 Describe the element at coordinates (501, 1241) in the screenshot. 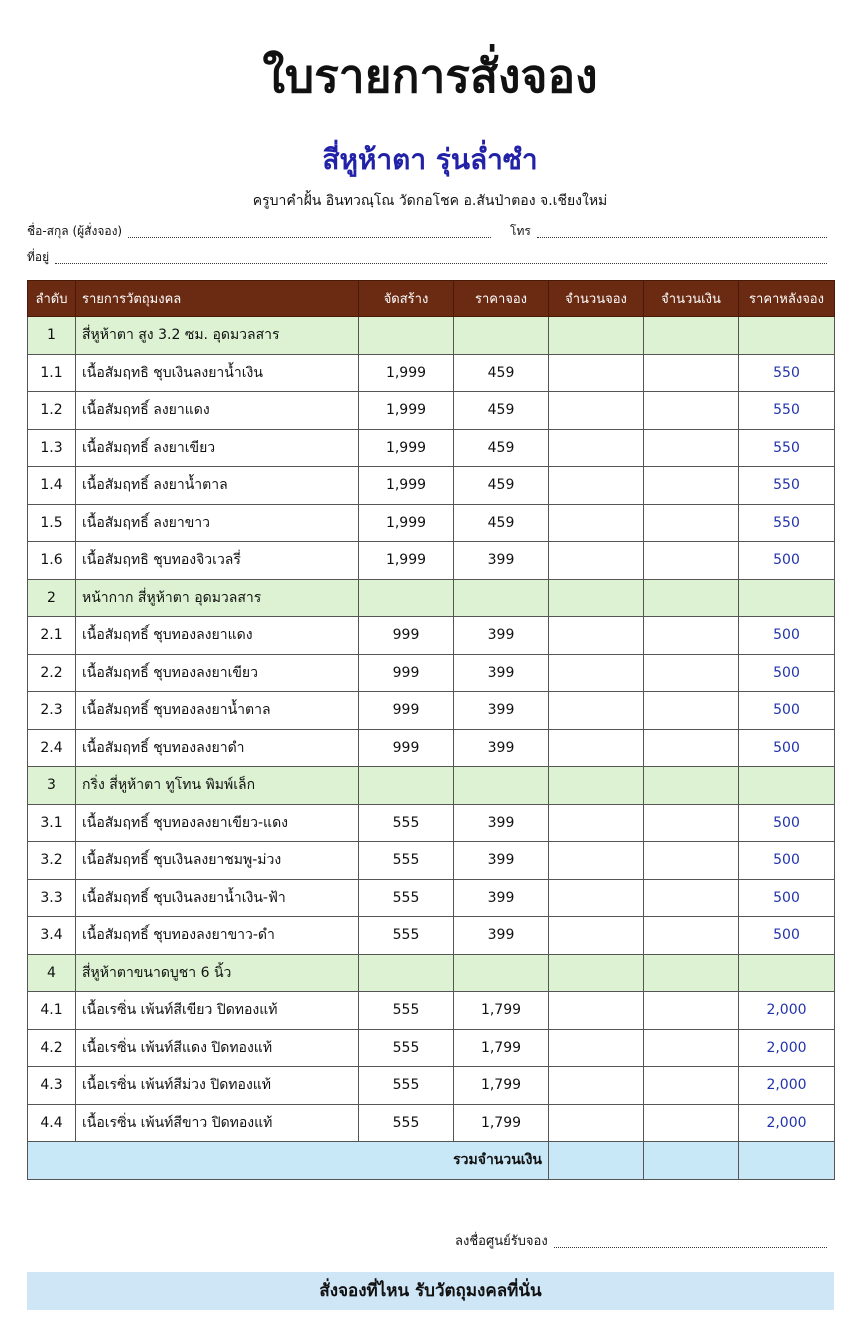

I see `signature-label: ลงชื่อศูนย์รับจอง` at that location.